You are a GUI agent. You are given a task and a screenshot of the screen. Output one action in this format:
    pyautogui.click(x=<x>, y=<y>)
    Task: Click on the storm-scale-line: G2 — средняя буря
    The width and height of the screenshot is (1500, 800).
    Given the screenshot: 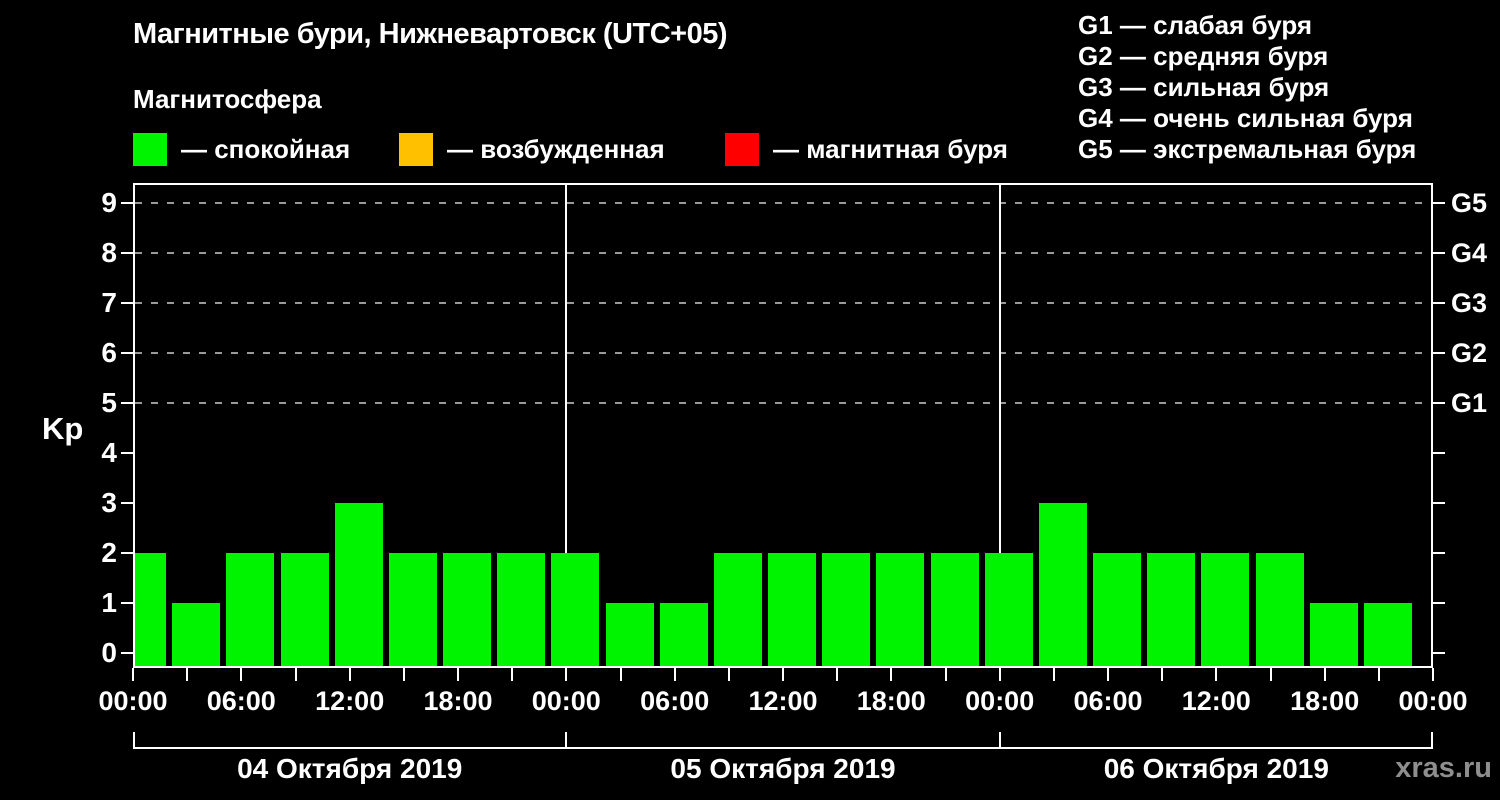 What is the action you would take?
    pyautogui.click(x=1203, y=56)
    